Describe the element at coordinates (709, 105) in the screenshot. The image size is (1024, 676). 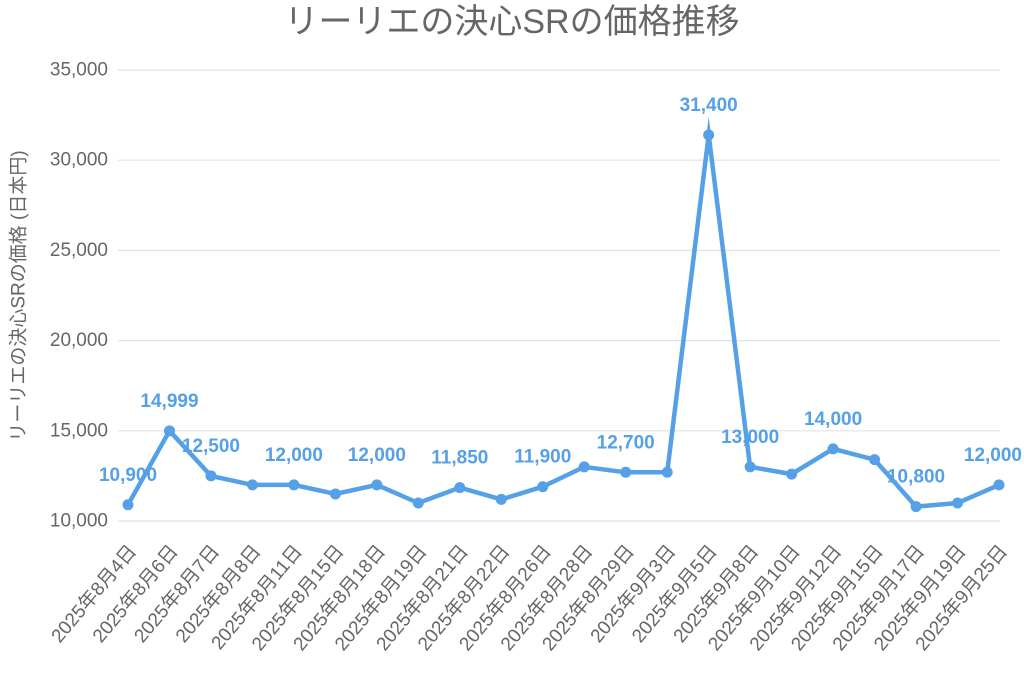
I see `data-label: 31,400` at that location.